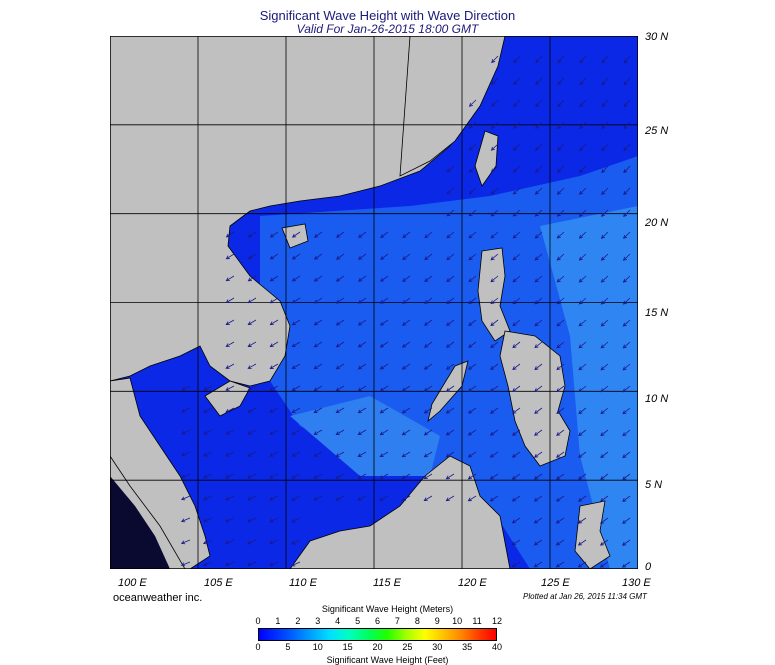  What do you see at coordinates (377, 647) in the screenshot?
I see `feet-tick: 20` at bounding box center [377, 647].